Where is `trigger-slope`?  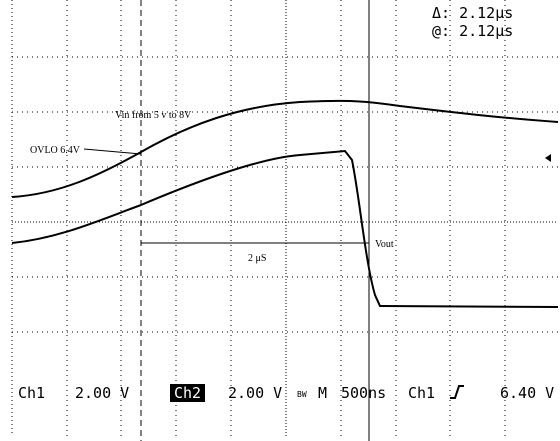
trigger-slope is located at coordinates (457, 392).